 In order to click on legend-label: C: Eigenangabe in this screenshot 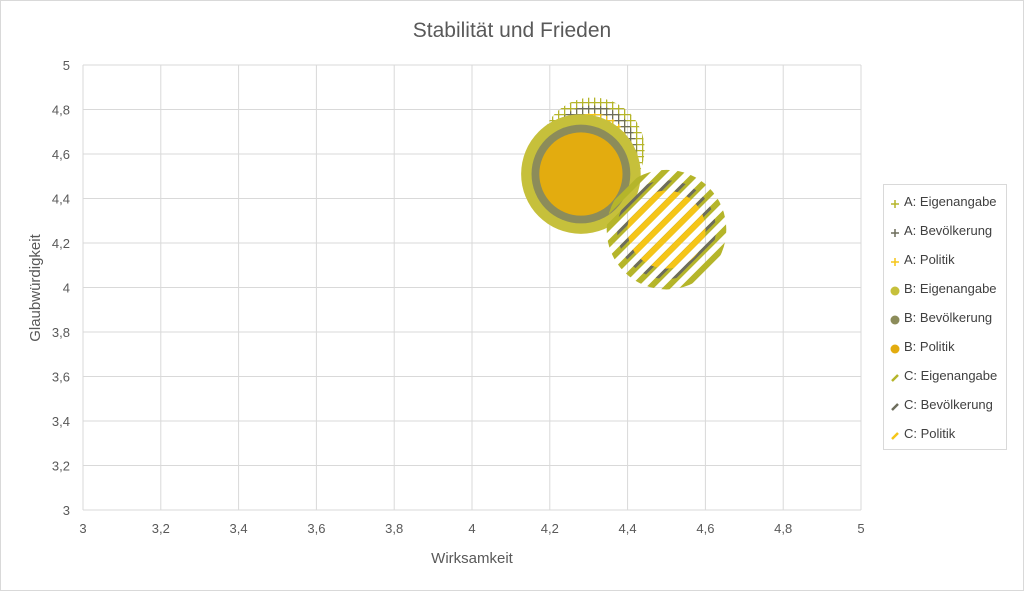, I will do `click(951, 375)`.